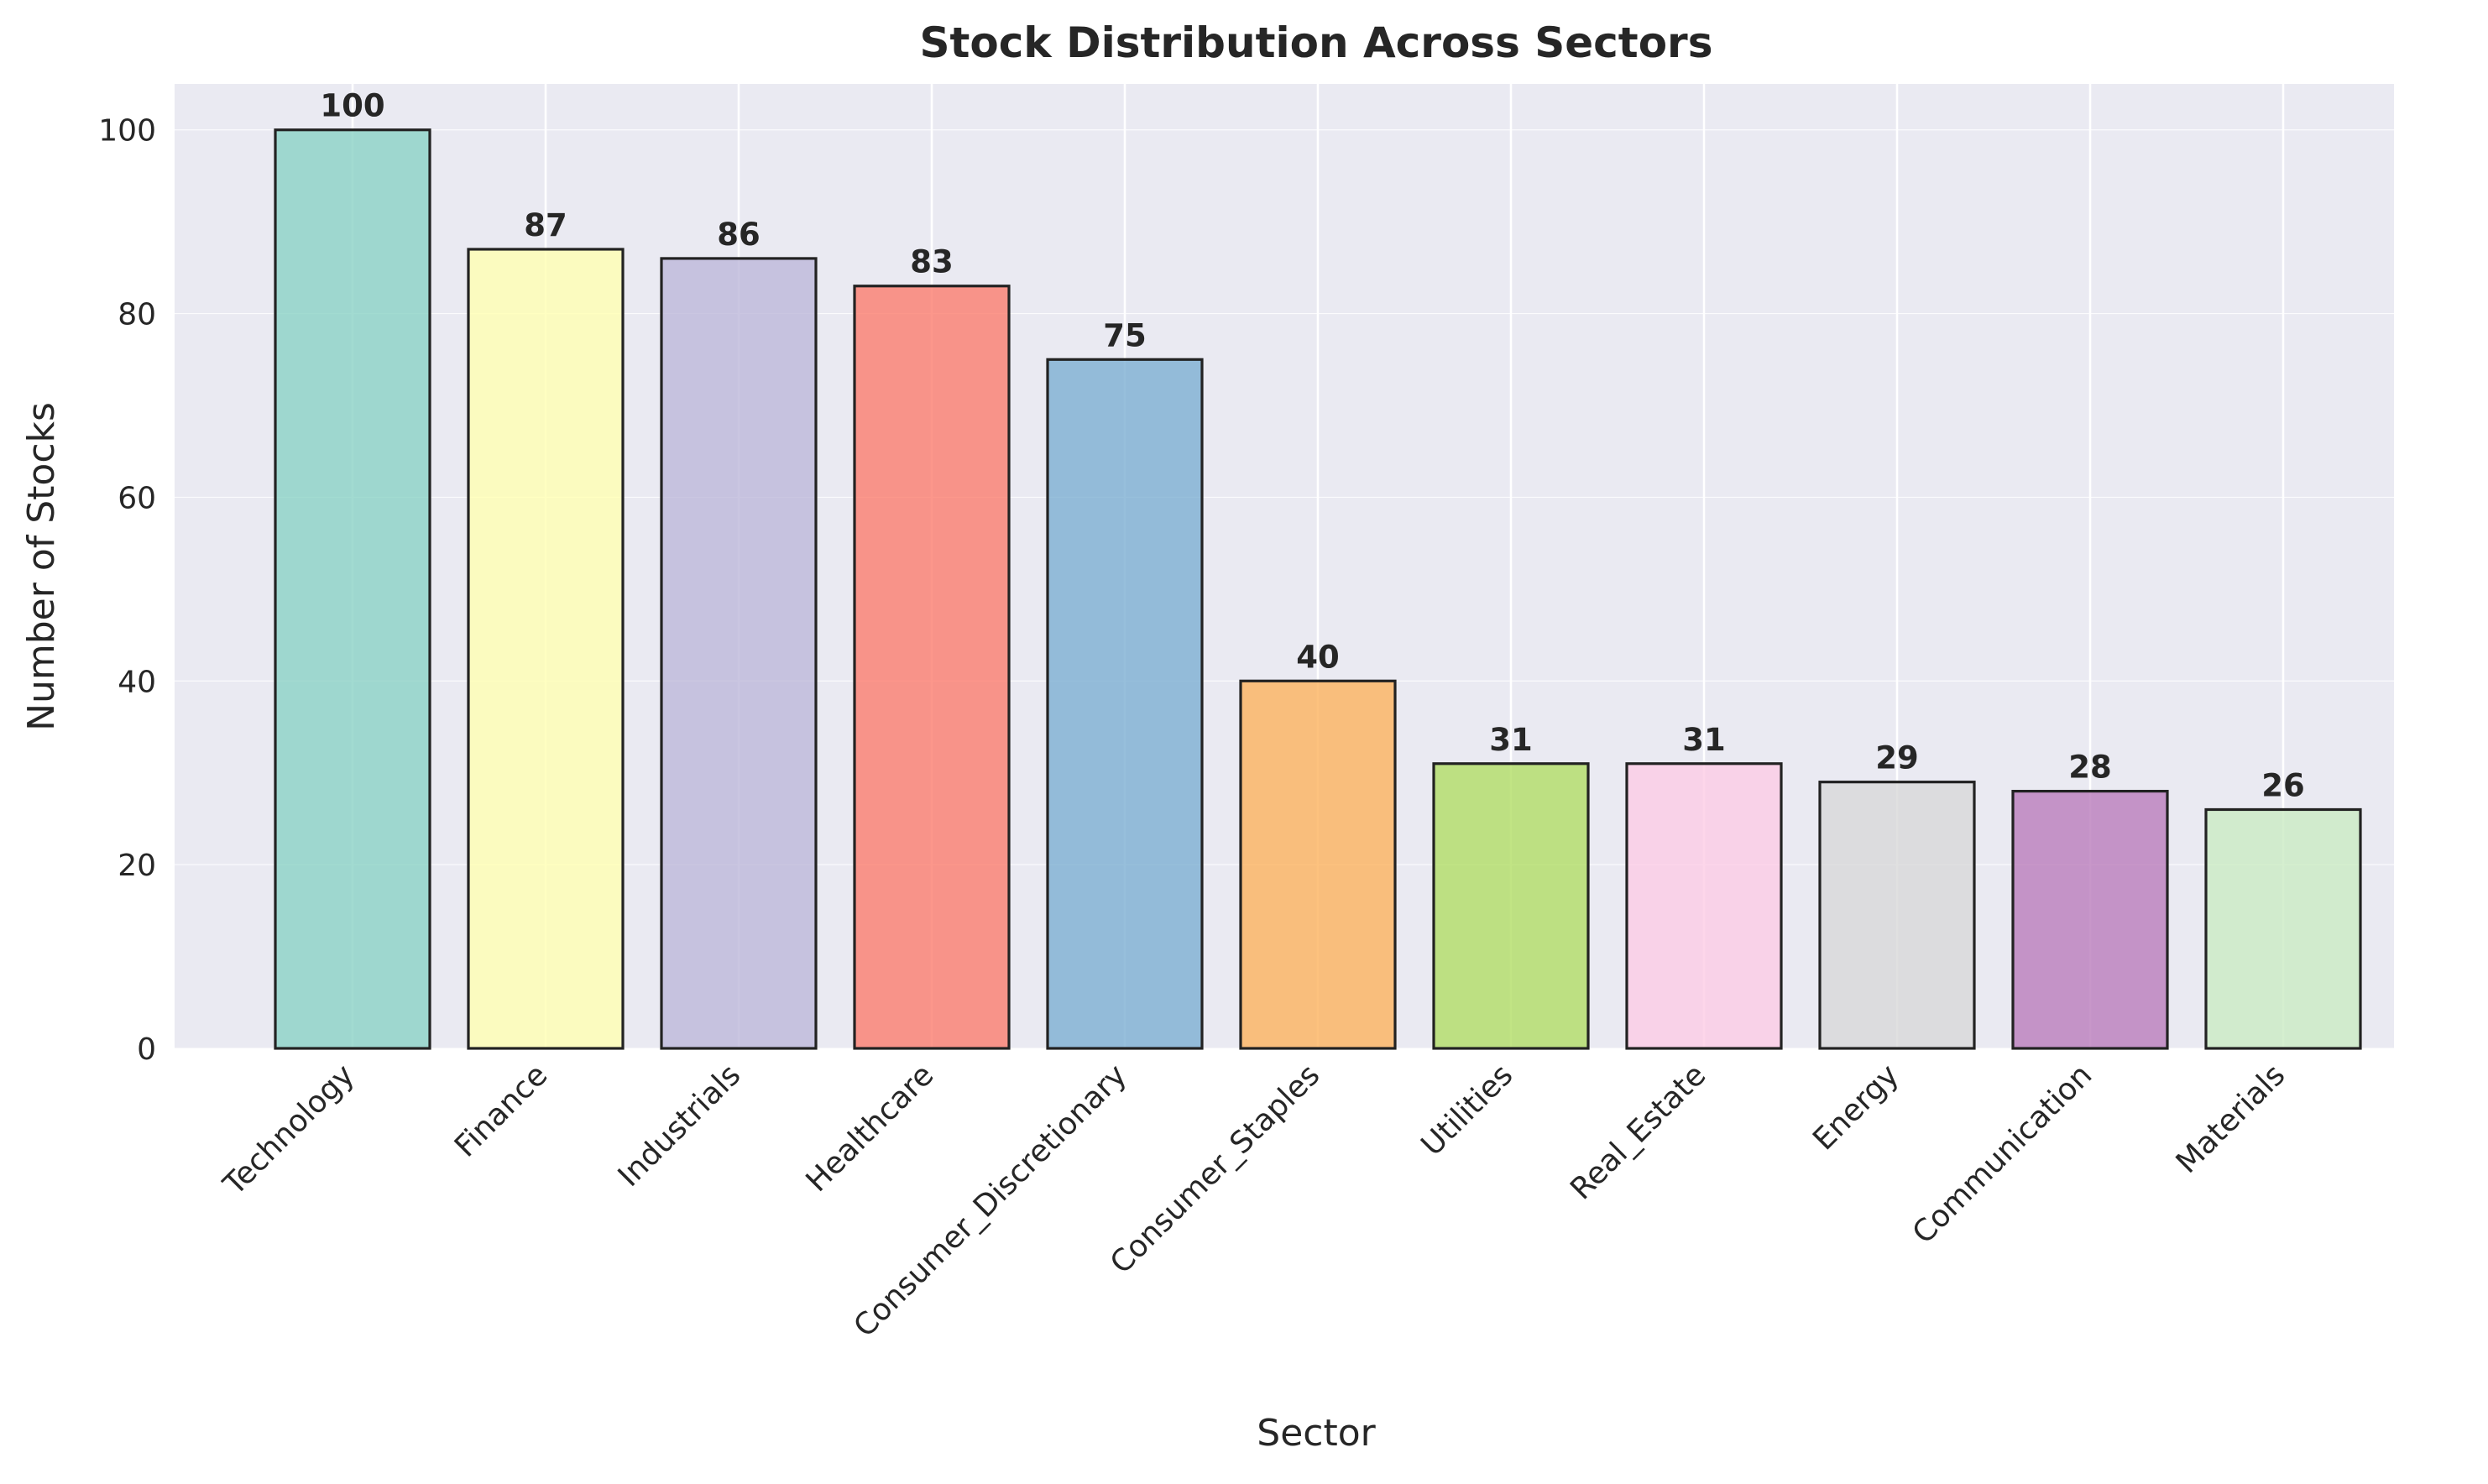 The height and width of the screenshot is (1484, 2488). What do you see at coordinates (146, 1049) in the screenshot?
I see `y-tick-label: 0` at bounding box center [146, 1049].